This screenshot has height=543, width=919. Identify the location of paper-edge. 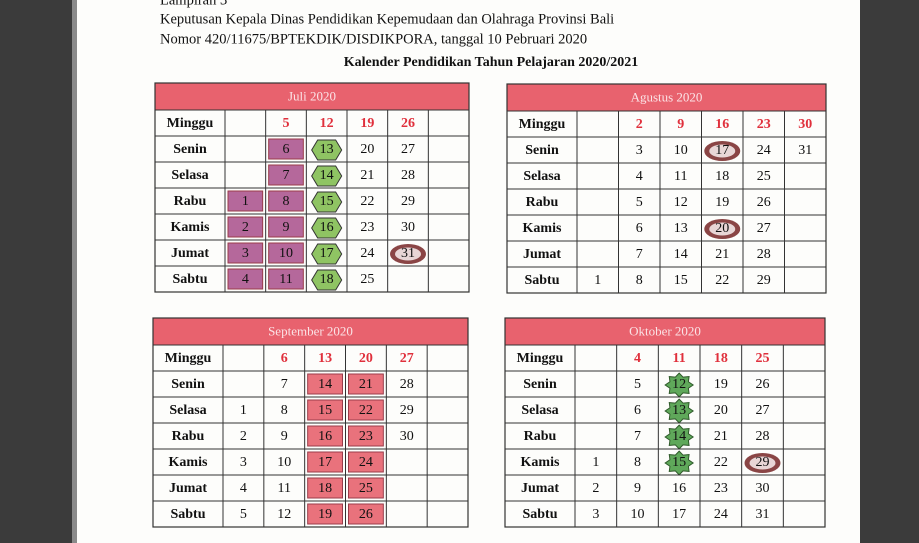
(74, 271).